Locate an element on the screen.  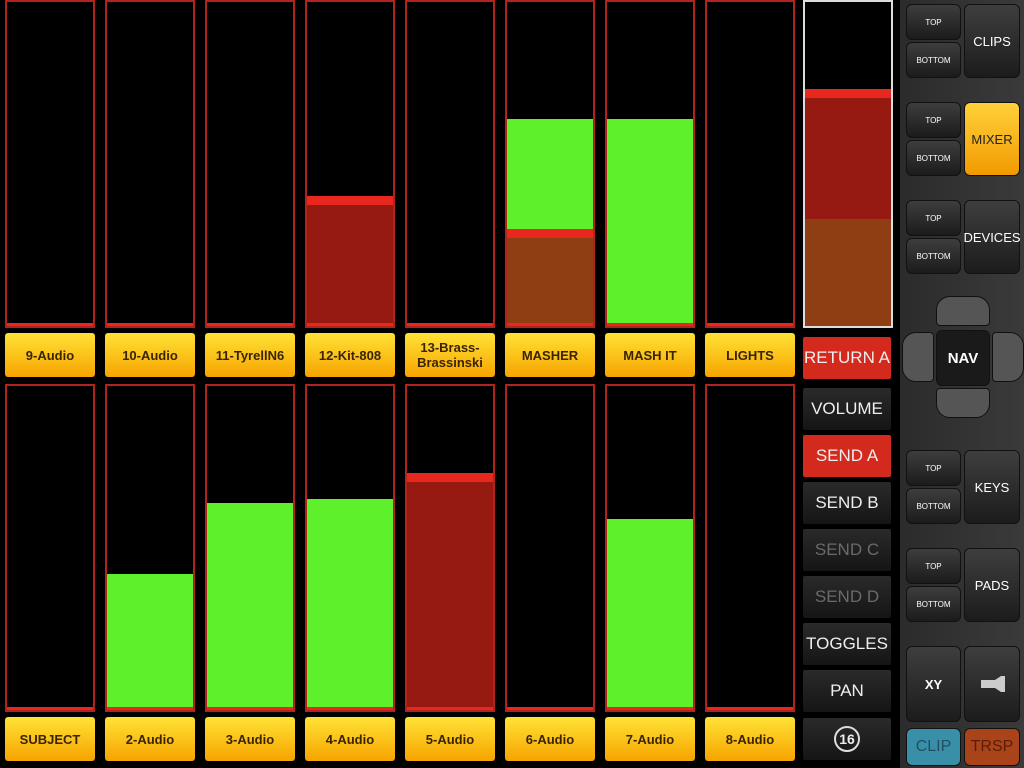
mode-button: SEND D is located at coordinates (847, 597).